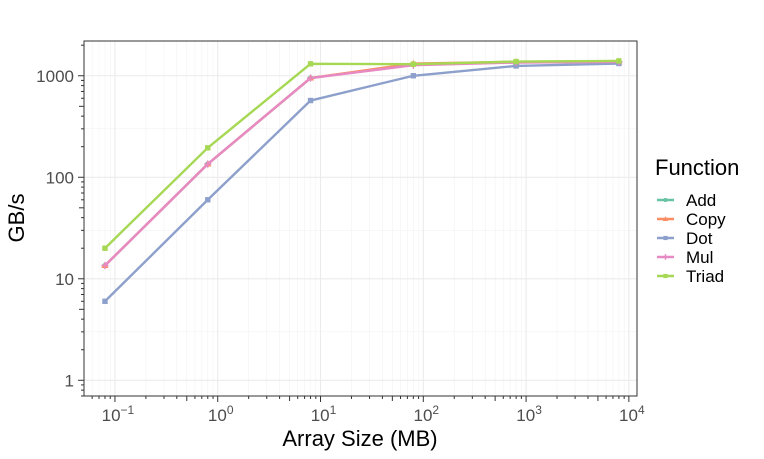 The image size is (764, 459). What do you see at coordinates (69, 380) in the screenshot?
I see `y-tick-label: 1` at bounding box center [69, 380].